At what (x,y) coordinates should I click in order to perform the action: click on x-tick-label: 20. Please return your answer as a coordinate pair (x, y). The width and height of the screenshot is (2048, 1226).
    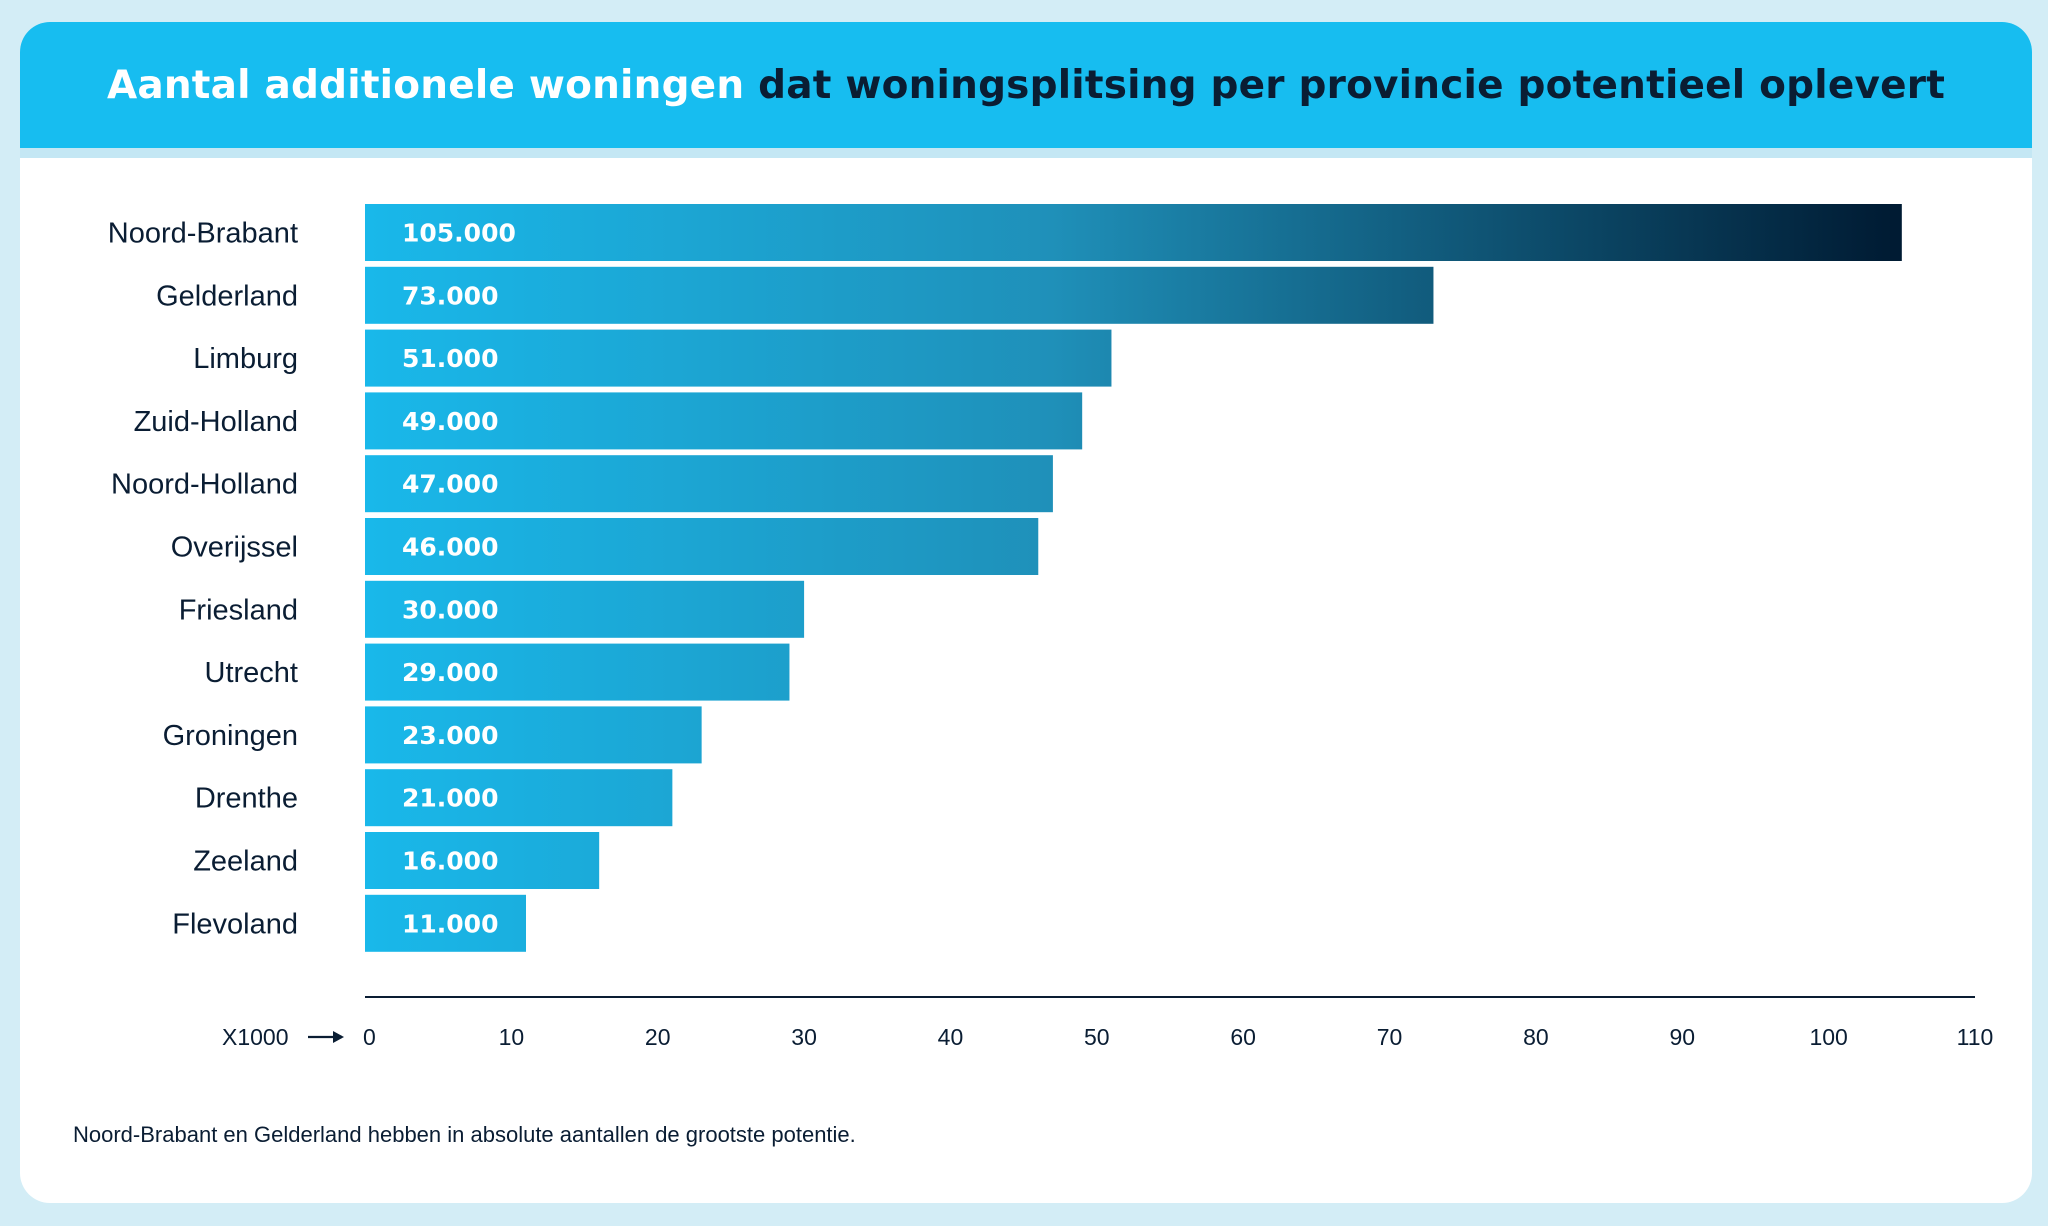
    Looking at the image, I should click on (658, 1037).